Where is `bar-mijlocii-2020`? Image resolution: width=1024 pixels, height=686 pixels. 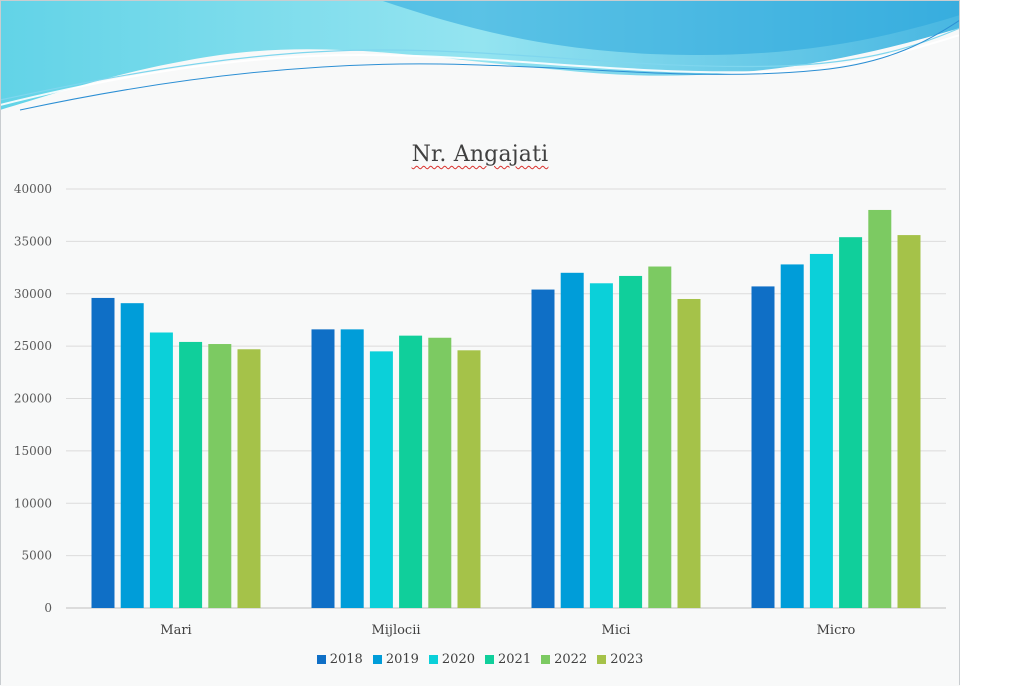
bar-mijlocii-2020 is located at coordinates (381, 479).